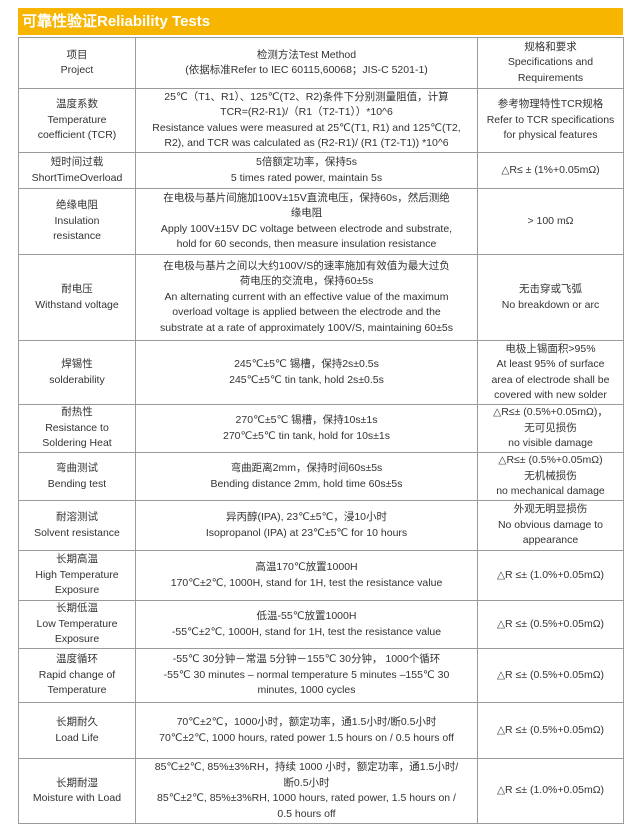 This screenshot has width=637, height=831. I want to click on cell-line: Resistance to, so click(77, 427).